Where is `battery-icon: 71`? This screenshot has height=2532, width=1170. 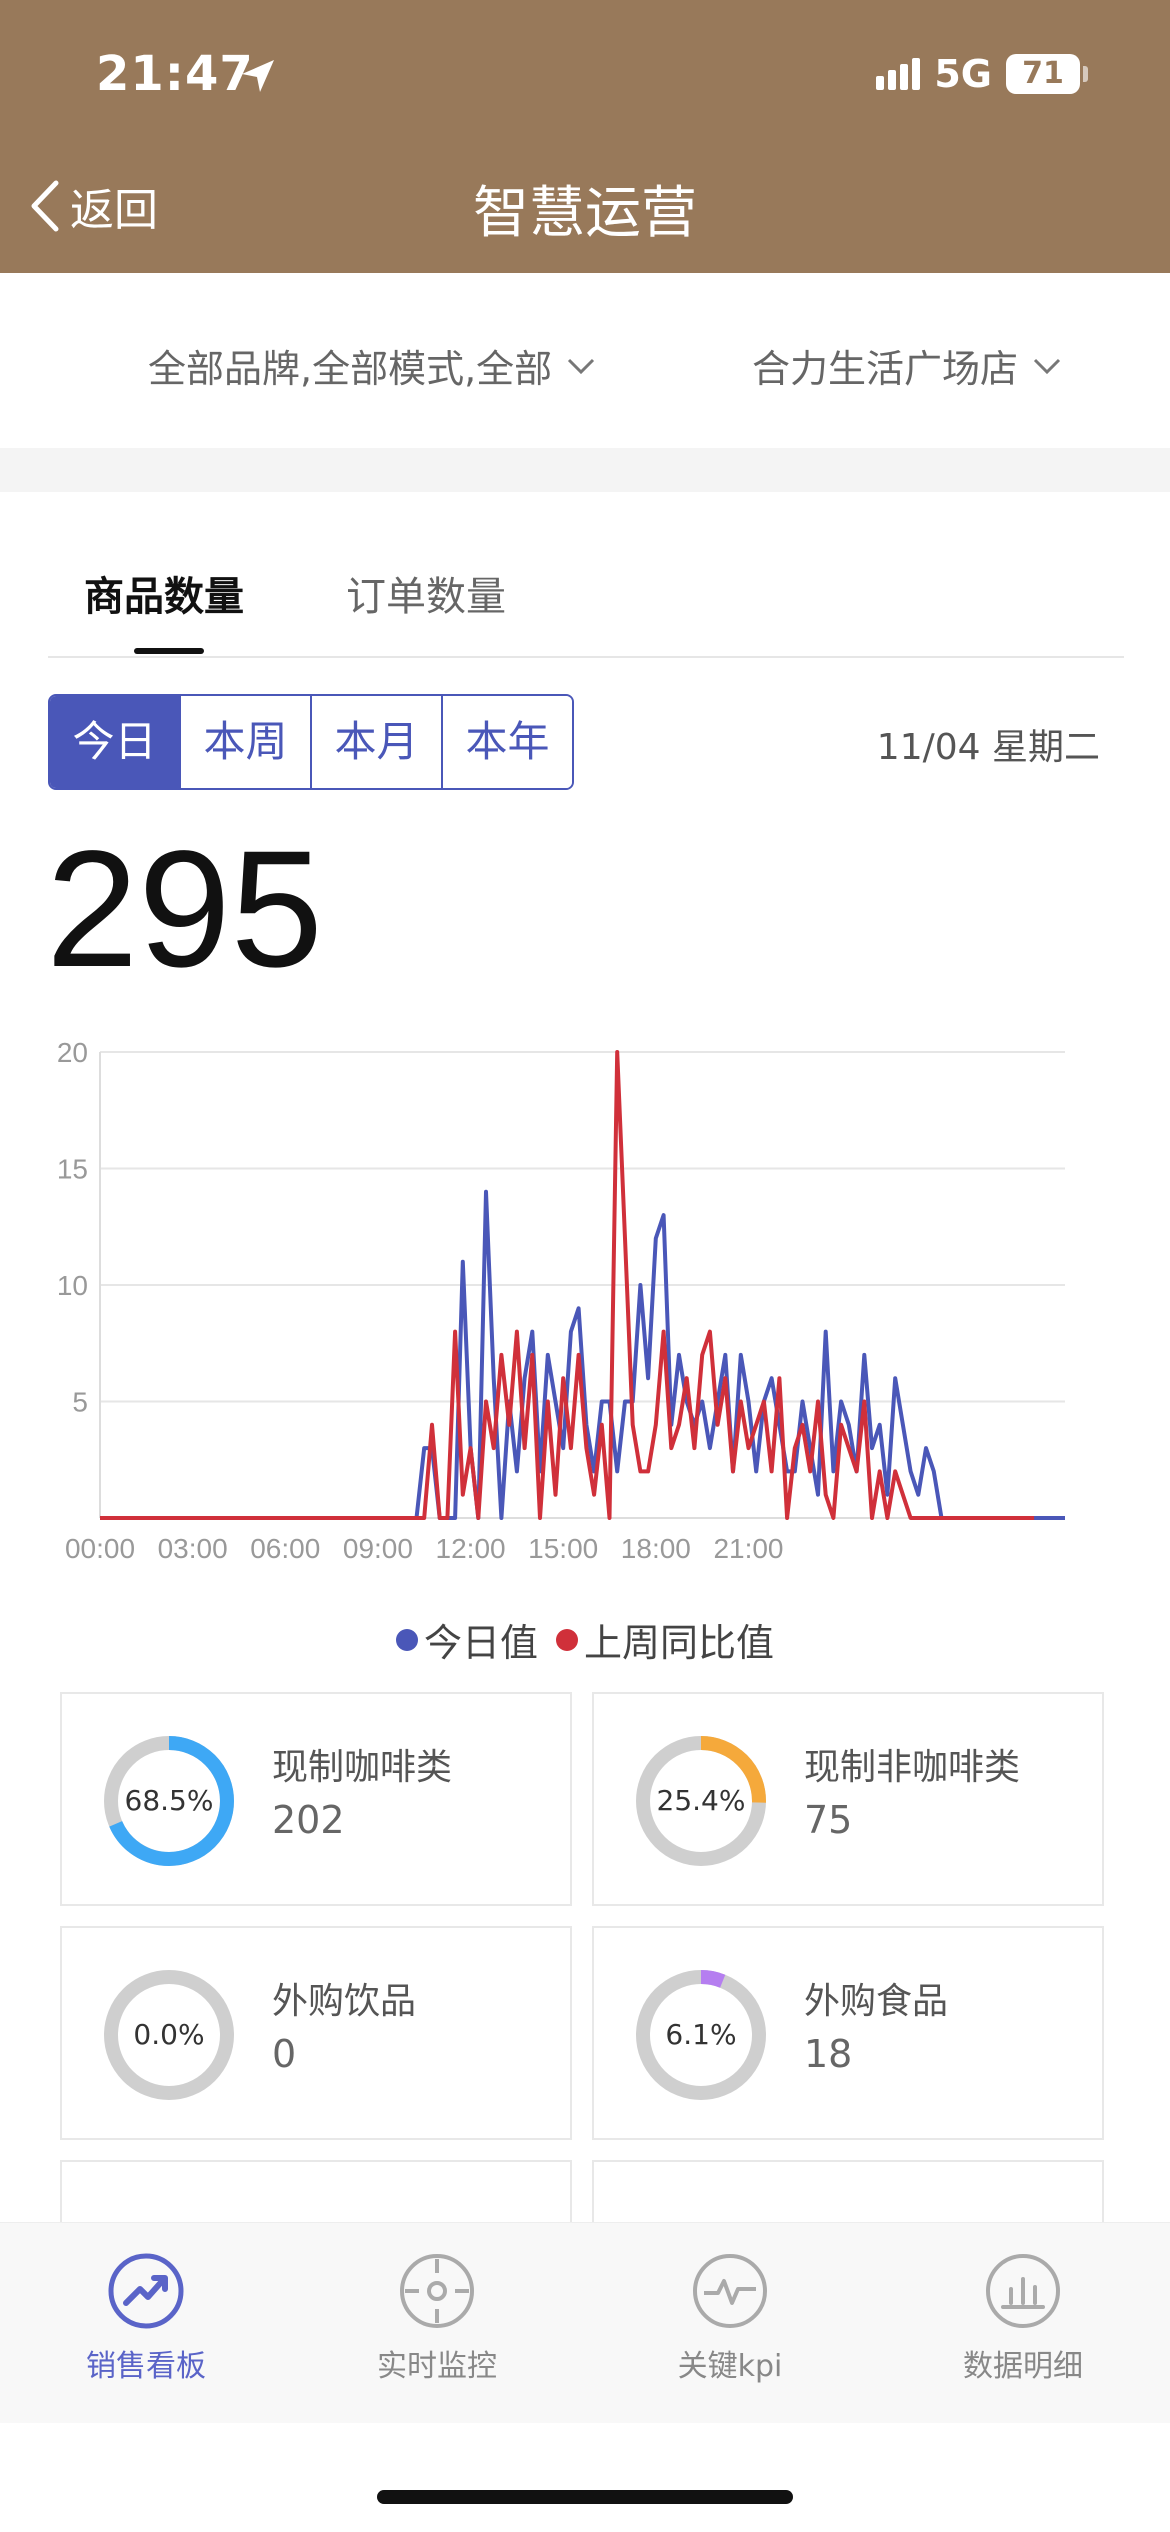 battery-icon: 71 is located at coordinates (1047, 74).